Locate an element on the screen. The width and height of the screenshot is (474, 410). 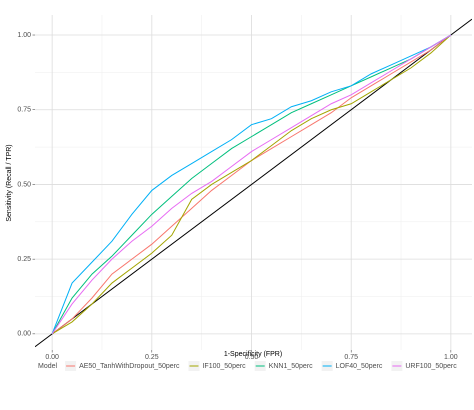
x-axis-title: 1-Specificity (FPR) is located at coordinates (253, 354).